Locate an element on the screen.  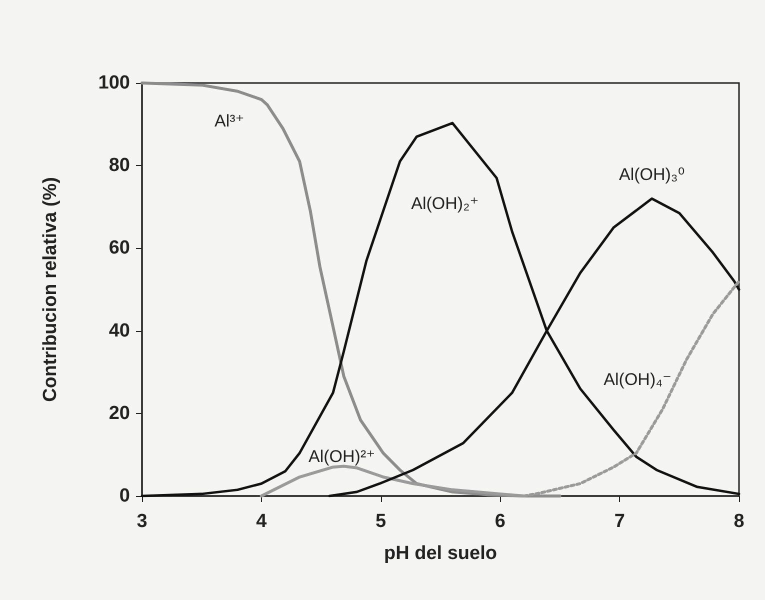
x-tick-label: 7 is located at coordinates (619, 521).